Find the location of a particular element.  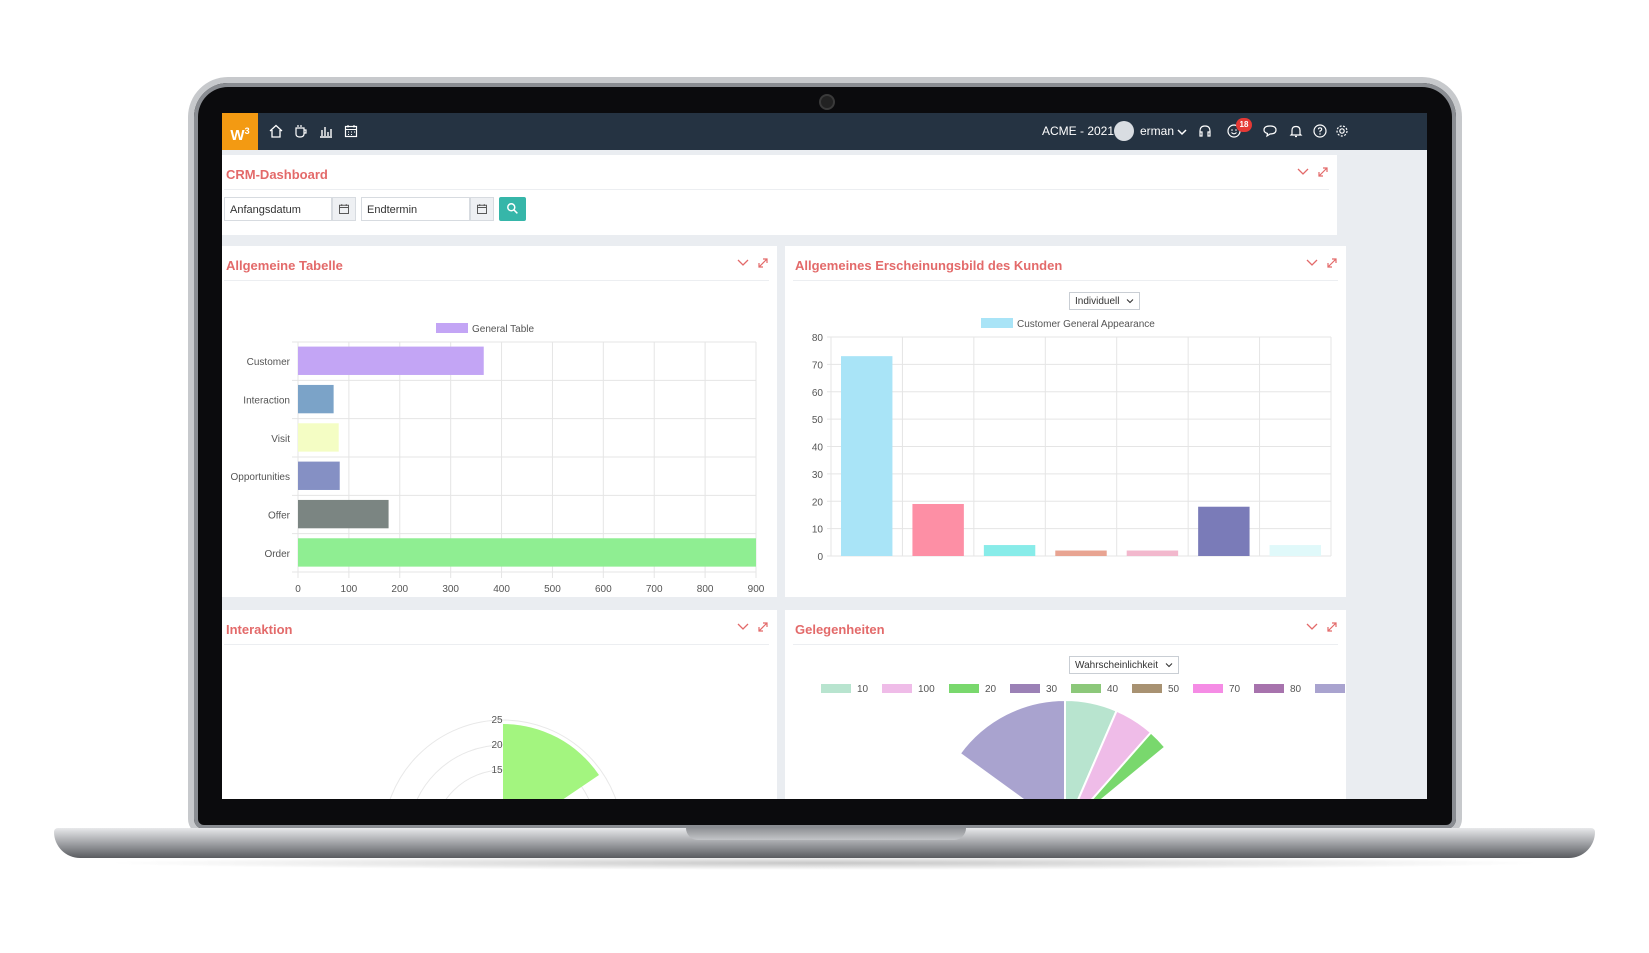

panel-title: Allgemeines Erscheinungsbild des Kunden is located at coordinates (929, 265).